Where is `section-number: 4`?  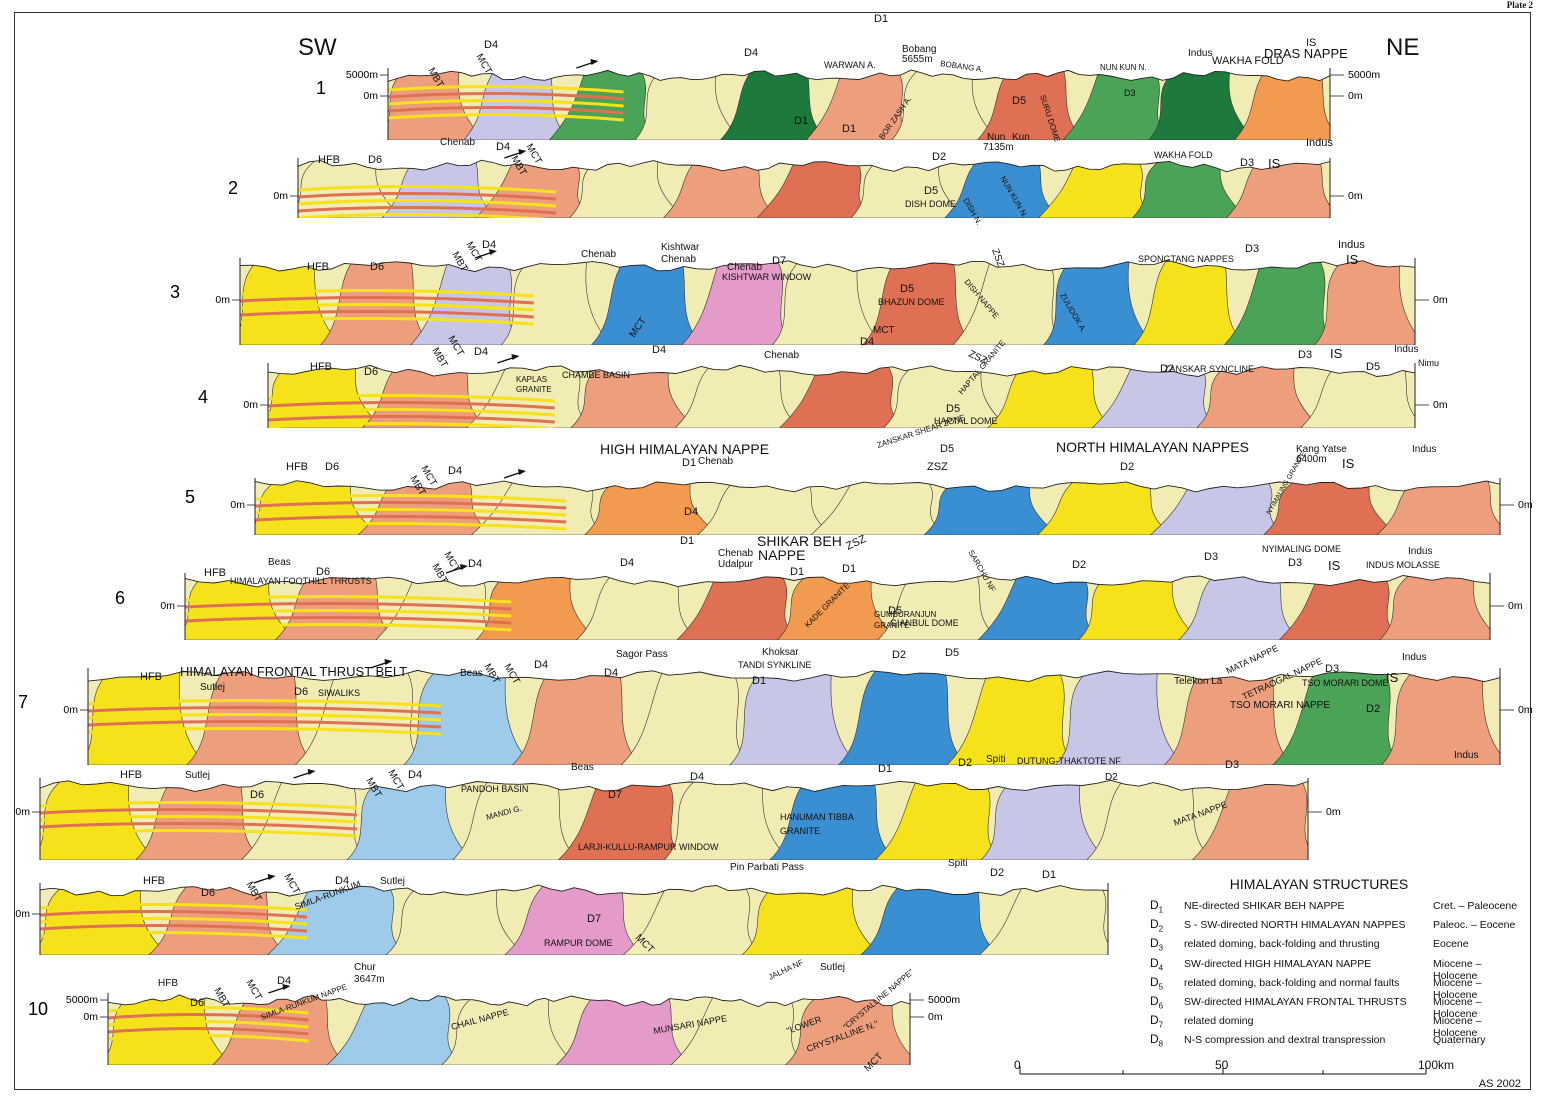
section-number: 4 is located at coordinates (203, 397).